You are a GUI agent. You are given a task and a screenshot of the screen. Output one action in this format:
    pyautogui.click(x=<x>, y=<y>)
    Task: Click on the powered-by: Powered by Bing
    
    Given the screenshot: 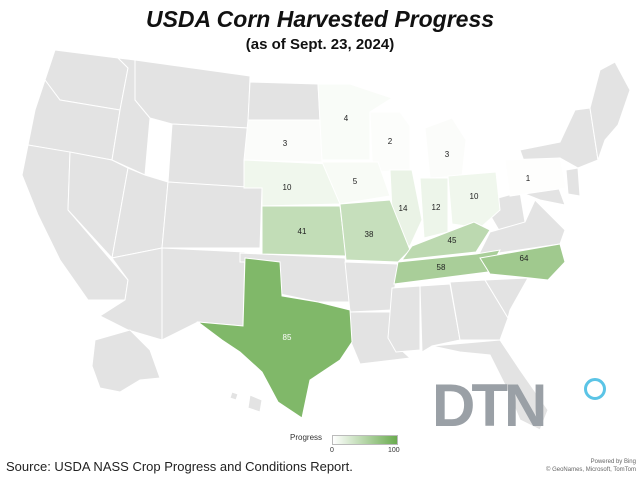 What is the action you would take?
    pyautogui.click(x=613, y=462)
    